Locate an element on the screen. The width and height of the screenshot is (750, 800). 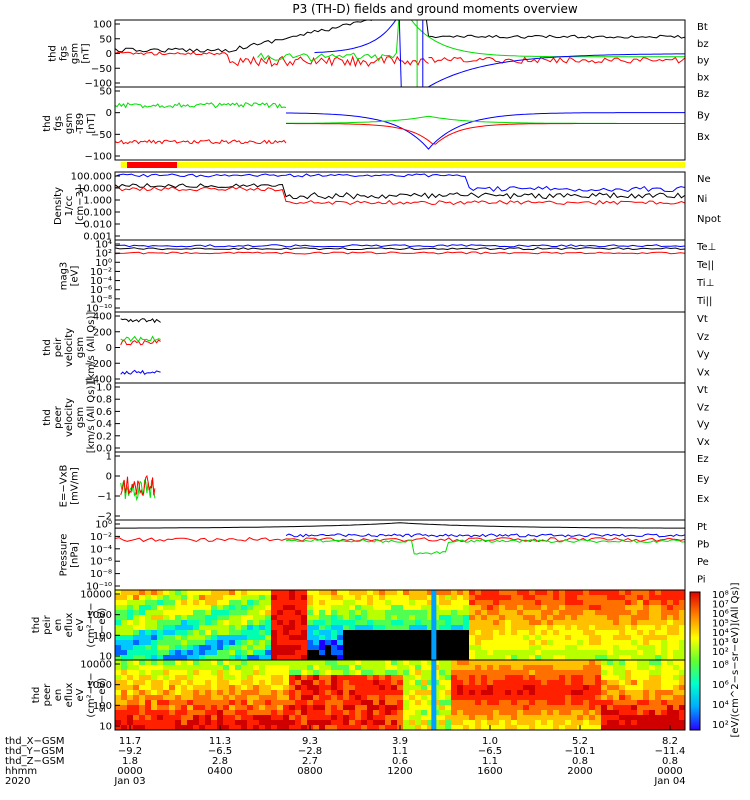
y-tick-label: −400 is located at coordinates (98, 380).